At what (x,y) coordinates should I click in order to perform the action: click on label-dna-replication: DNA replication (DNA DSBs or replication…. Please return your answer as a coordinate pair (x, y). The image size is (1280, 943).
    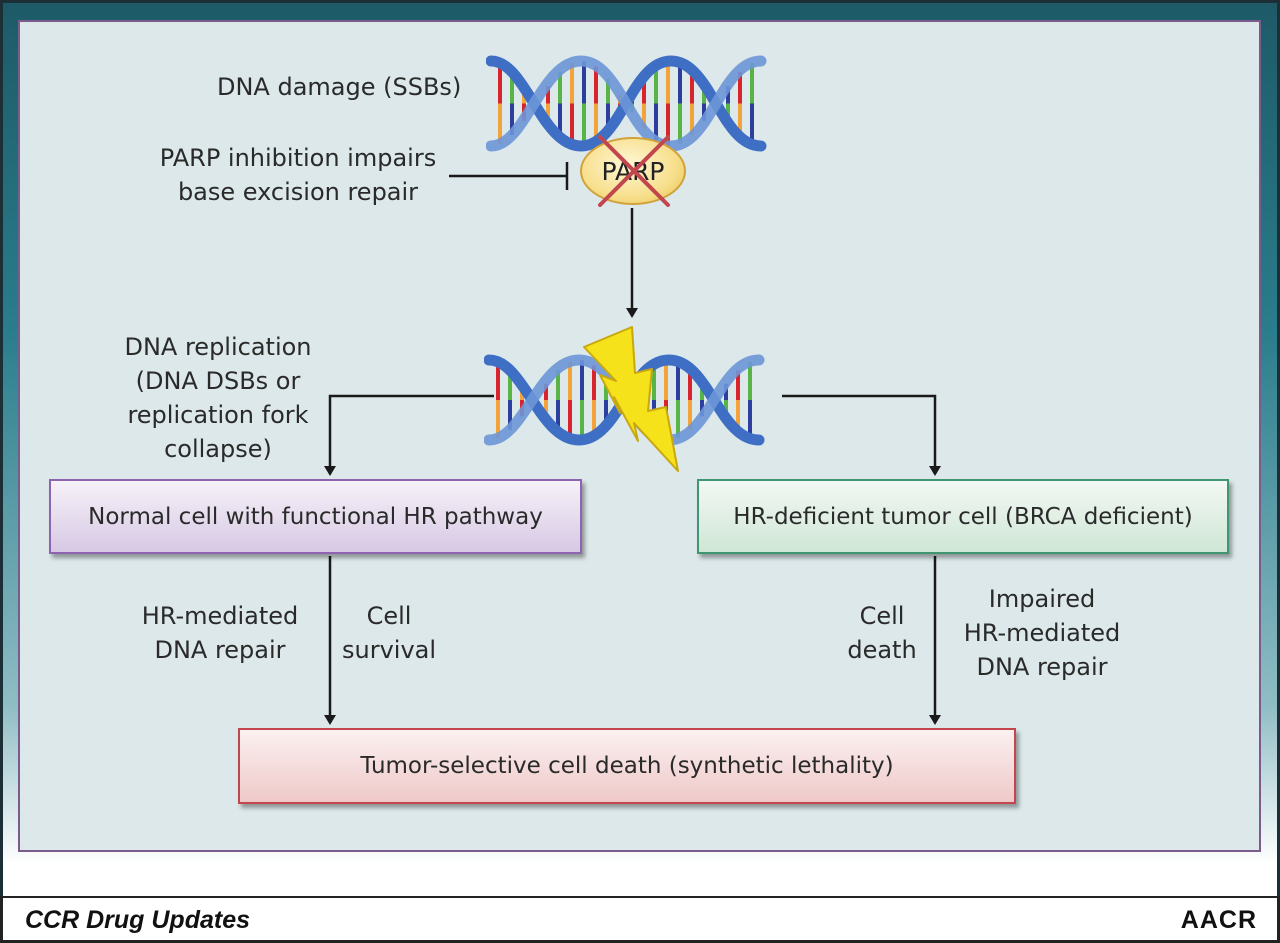
    Looking at the image, I should click on (218, 398).